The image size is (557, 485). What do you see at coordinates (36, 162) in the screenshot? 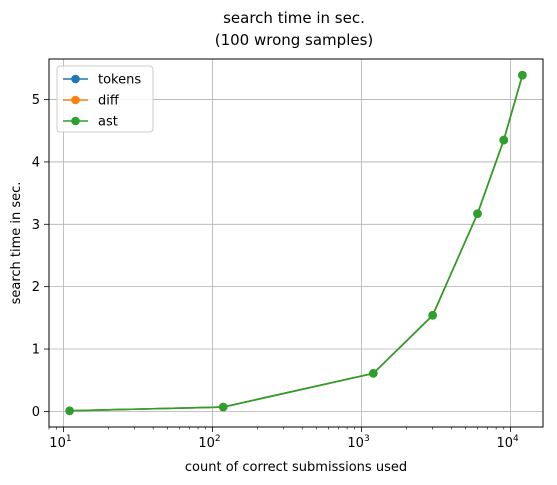
I see `y-tick-label: 4` at bounding box center [36, 162].